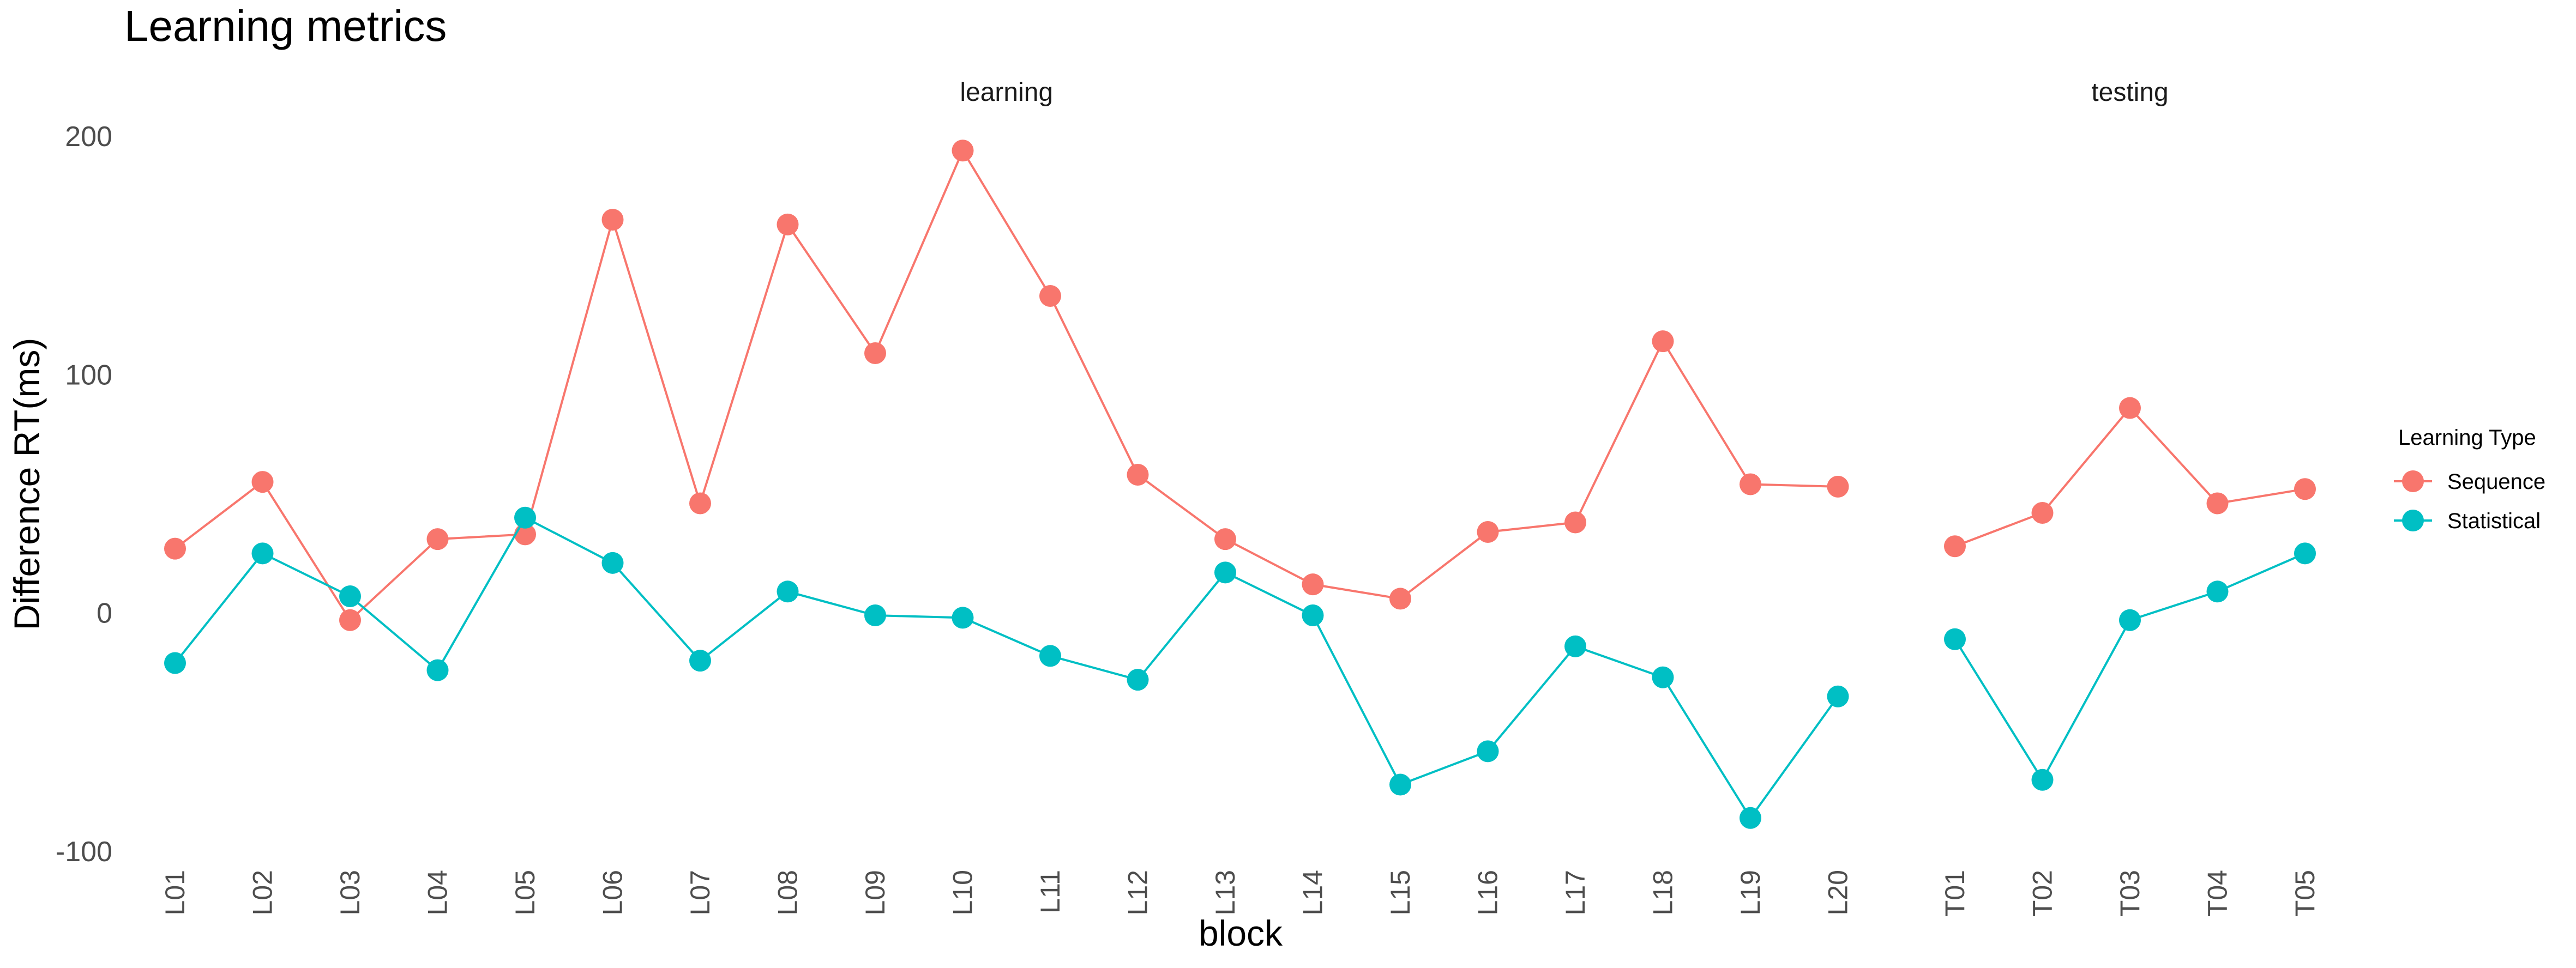  What do you see at coordinates (438, 892) in the screenshot?
I see `x-tick-label: L04` at bounding box center [438, 892].